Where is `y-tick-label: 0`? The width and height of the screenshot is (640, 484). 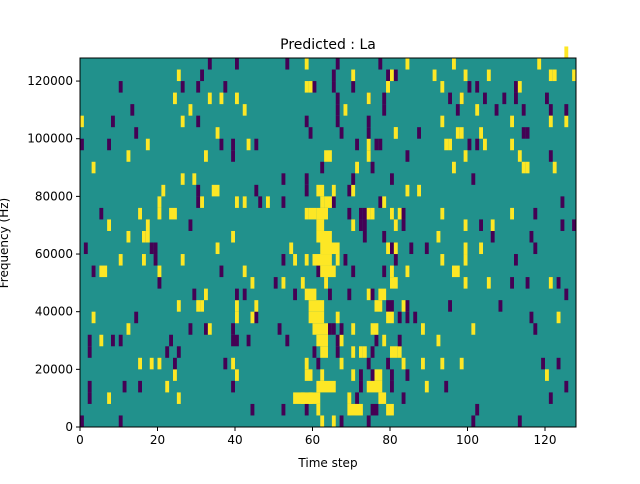
y-tick-label: 0 is located at coordinates (69, 427).